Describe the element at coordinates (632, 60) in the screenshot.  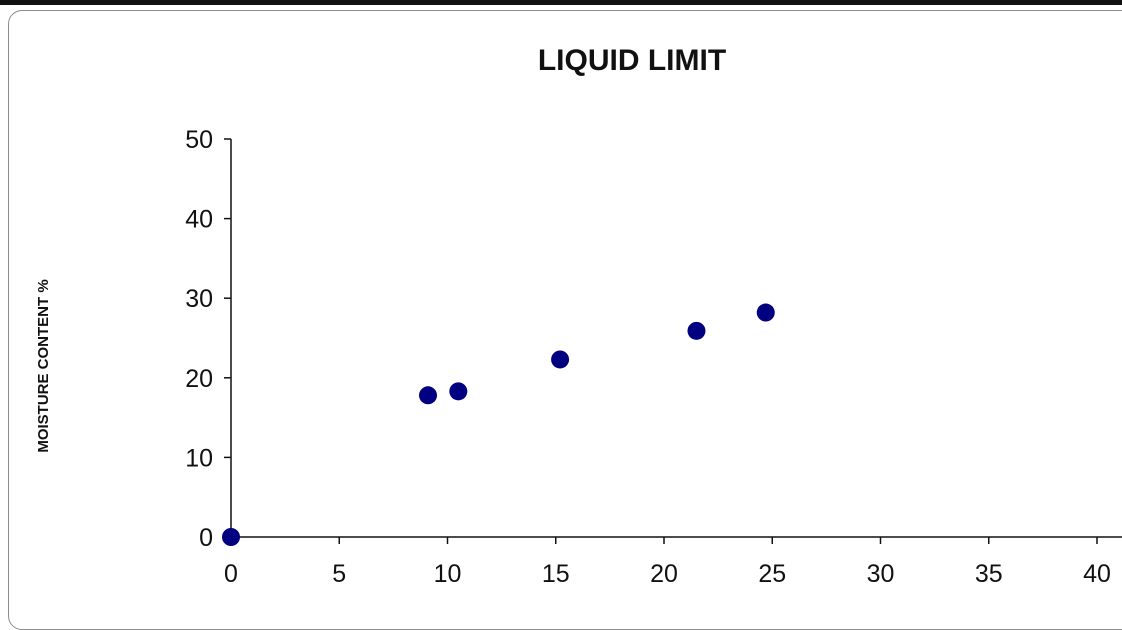
I see `chart-title: LIQUID LIMIT` at that location.